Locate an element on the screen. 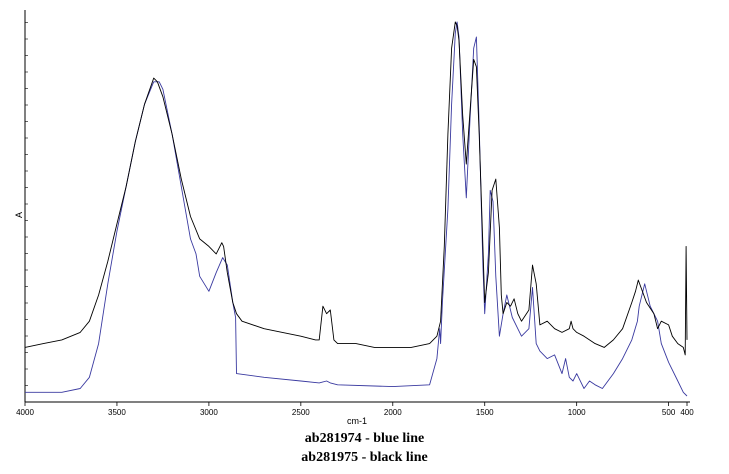 The image size is (729, 474). y-ticks is located at coordinates (26, 212).